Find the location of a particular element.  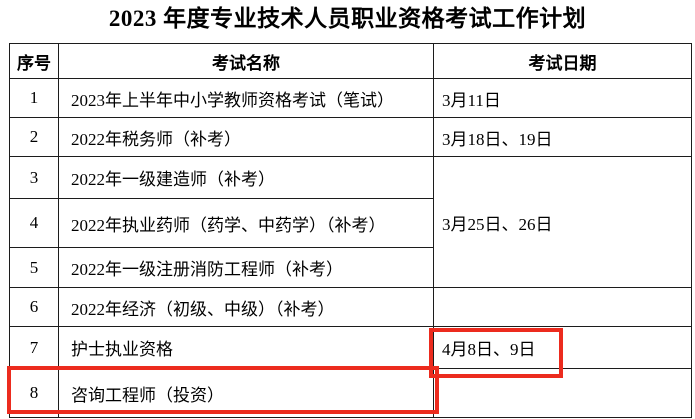

table-row: 1 2023年上半年中小学教师资格考试（笔试） 3月11日 is located at coordinates (350, 98).